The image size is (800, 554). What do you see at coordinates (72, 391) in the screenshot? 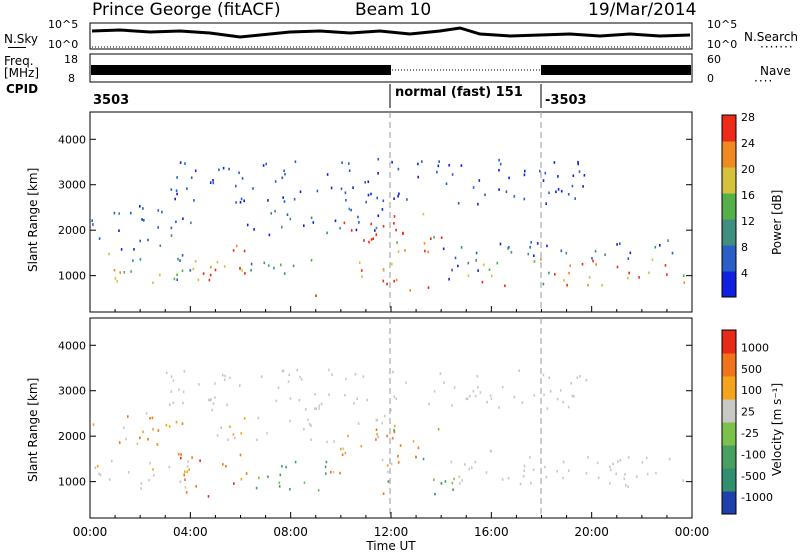
I see `y-tick-label: 3000` at bounding box center [72, 391].